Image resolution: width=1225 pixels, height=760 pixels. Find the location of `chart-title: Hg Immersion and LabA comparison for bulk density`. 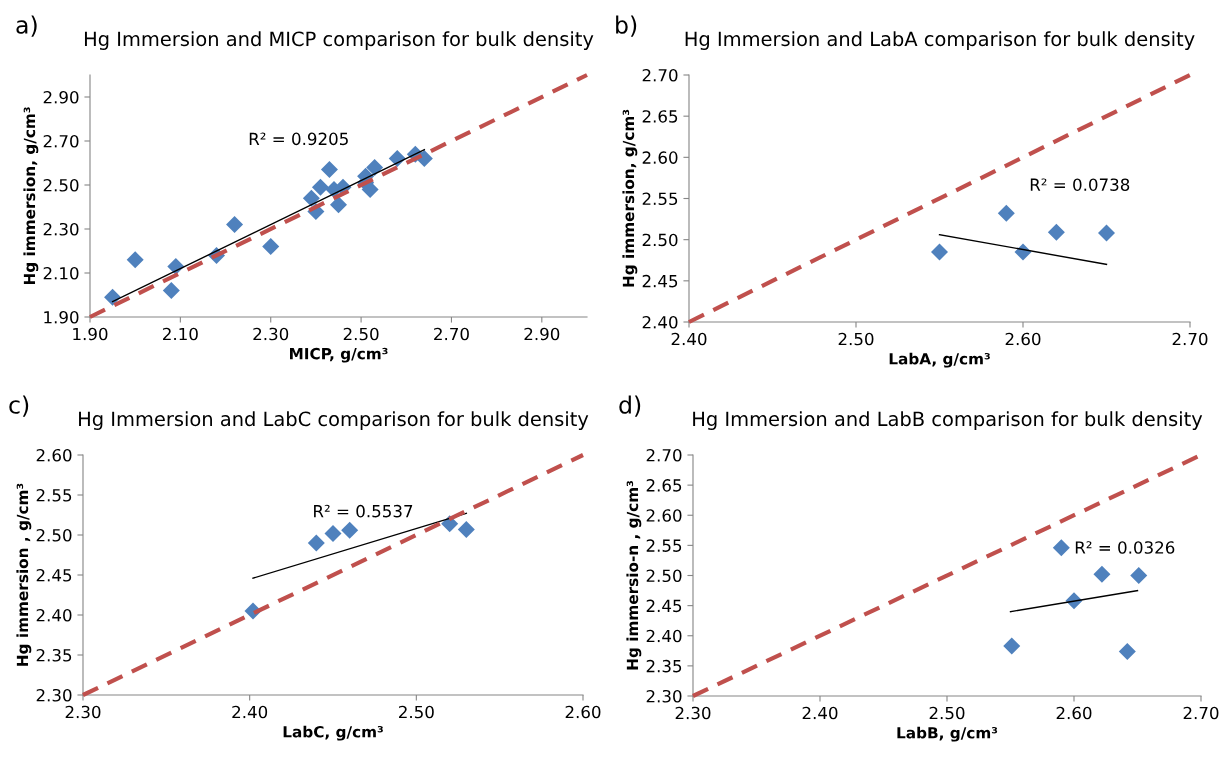

chart-title: Hg Immersion and LabA comparison for bulk density is located at coordinates (940, 40).